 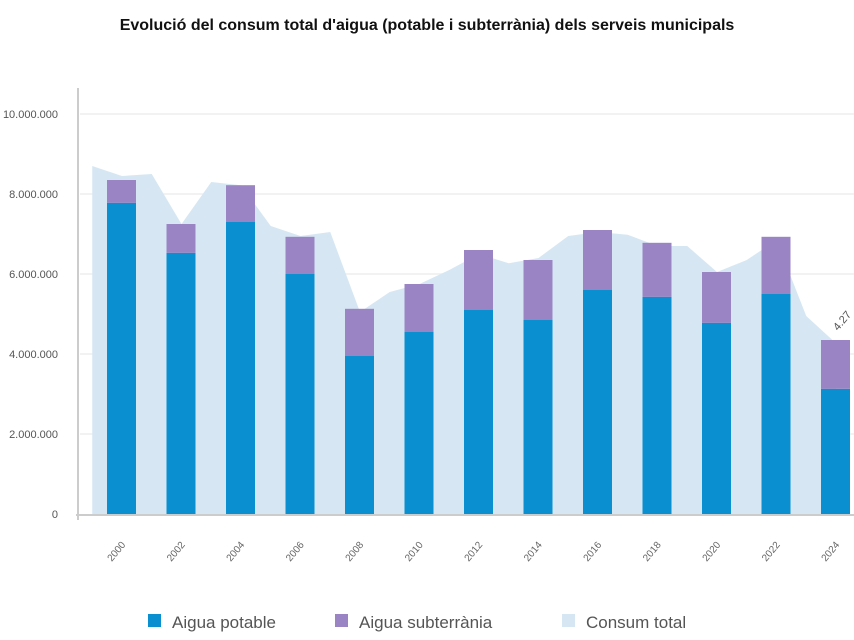 What do you see at coordinates (224, 622) in the screenshot?
I see `legend-label: Aigua potable` at bounding box center [224, 622].